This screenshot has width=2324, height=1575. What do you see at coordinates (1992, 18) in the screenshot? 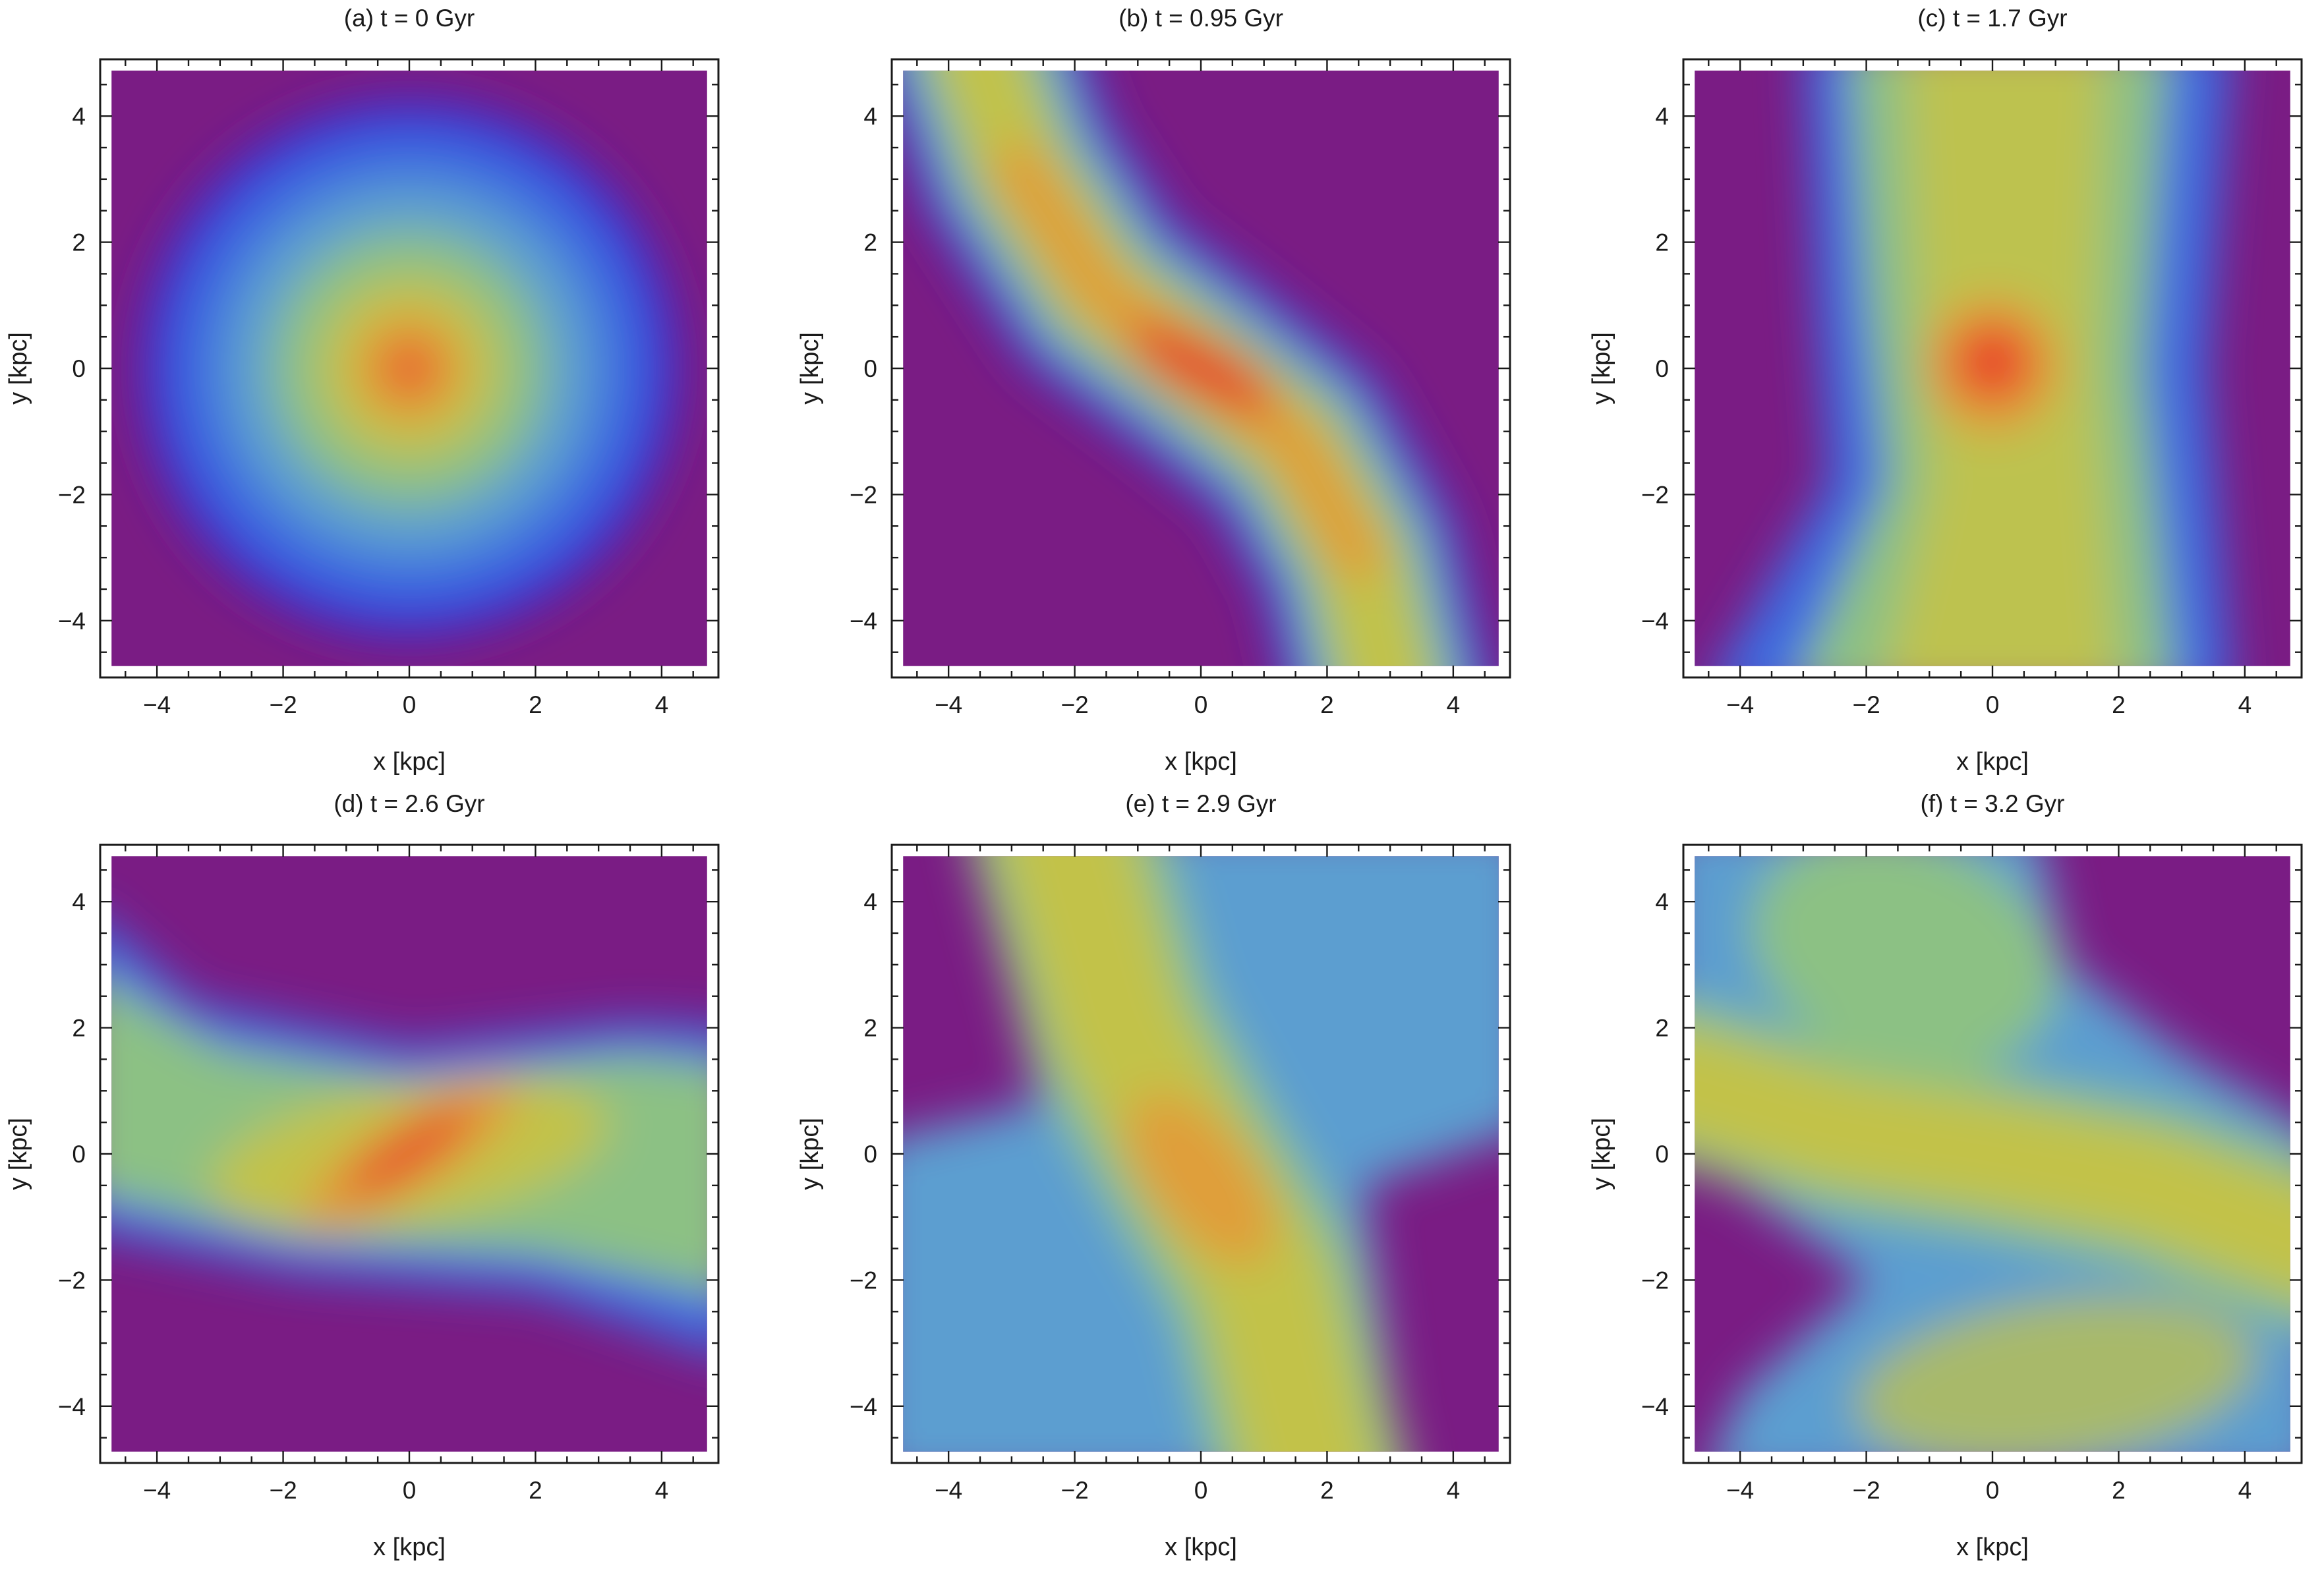
I see `panel-title: (c) t = 1.7 Gyr` at bounding box center [1992, 18].